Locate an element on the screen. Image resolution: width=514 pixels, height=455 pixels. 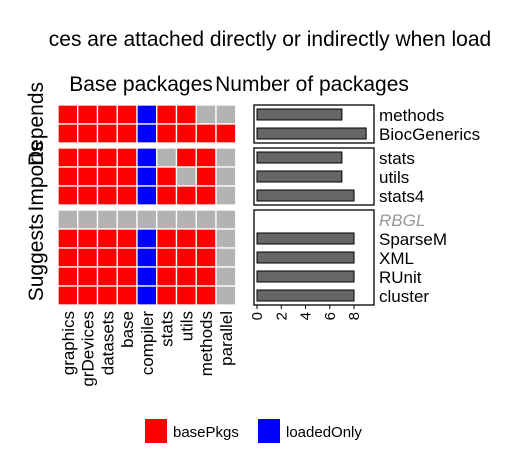
heat-cell-cluster-utils is located at coordinates (186, 295).